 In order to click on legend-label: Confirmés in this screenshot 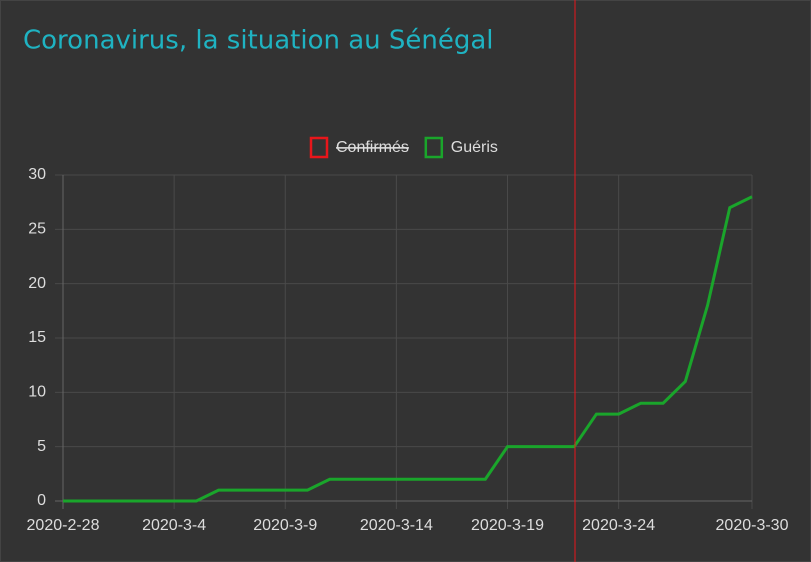, I will do `click(372, 147)`.